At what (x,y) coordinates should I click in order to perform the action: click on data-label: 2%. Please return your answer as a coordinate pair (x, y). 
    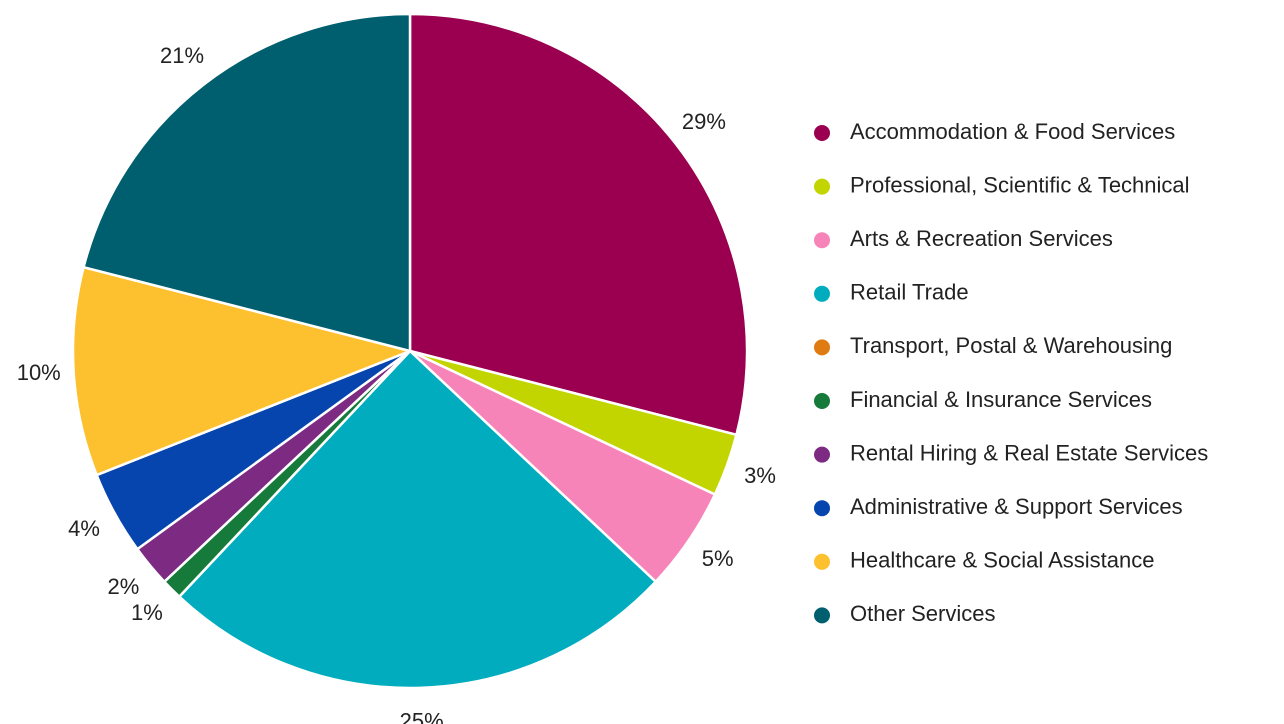
    Looking at the image, I should click on (123, 586).